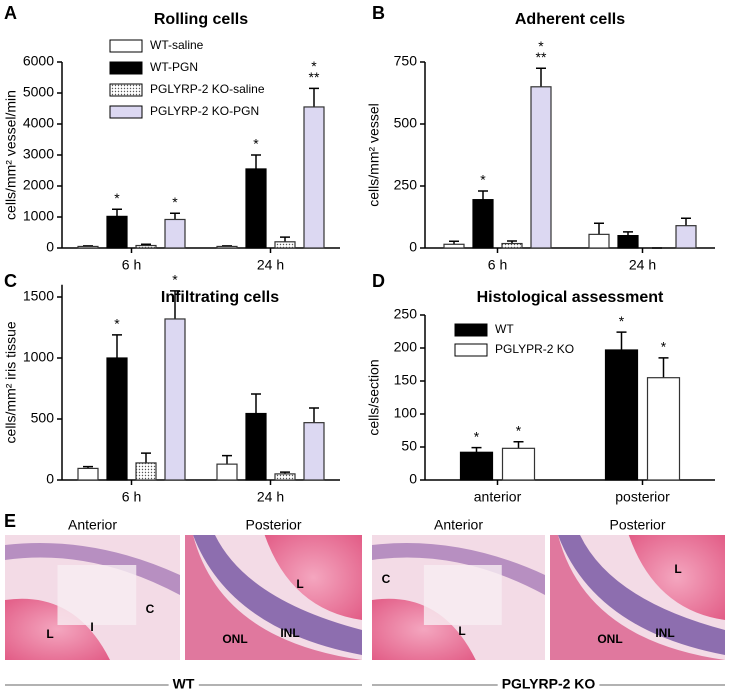  Describe the element at coordinates (498, 497) in the screenshot. I see `x-tick-label: anterior` at that location.